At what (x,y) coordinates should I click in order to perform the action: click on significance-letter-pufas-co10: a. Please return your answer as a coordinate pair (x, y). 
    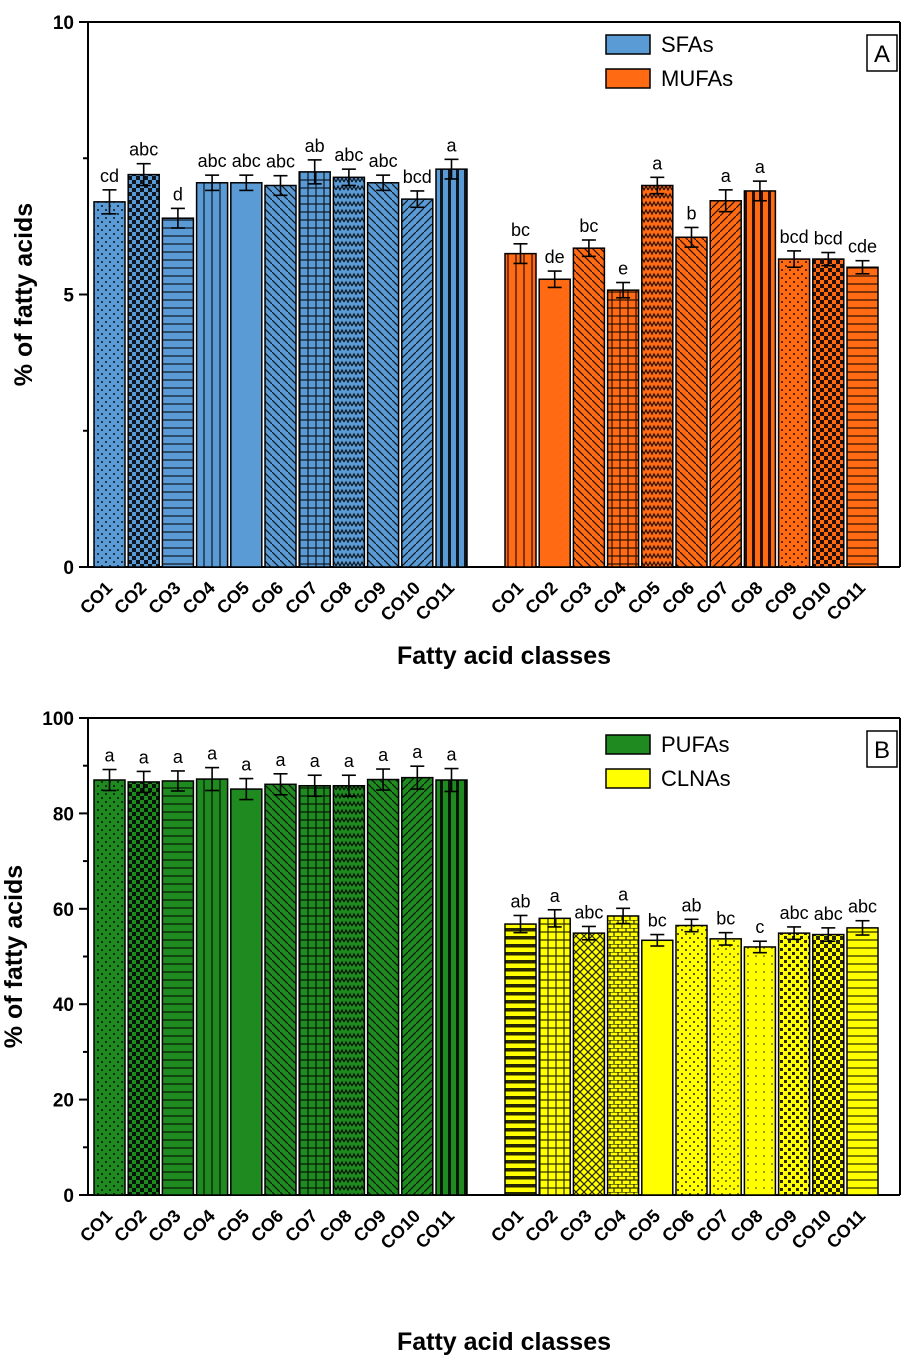
    Looking at the image, I should click on (417, 752).